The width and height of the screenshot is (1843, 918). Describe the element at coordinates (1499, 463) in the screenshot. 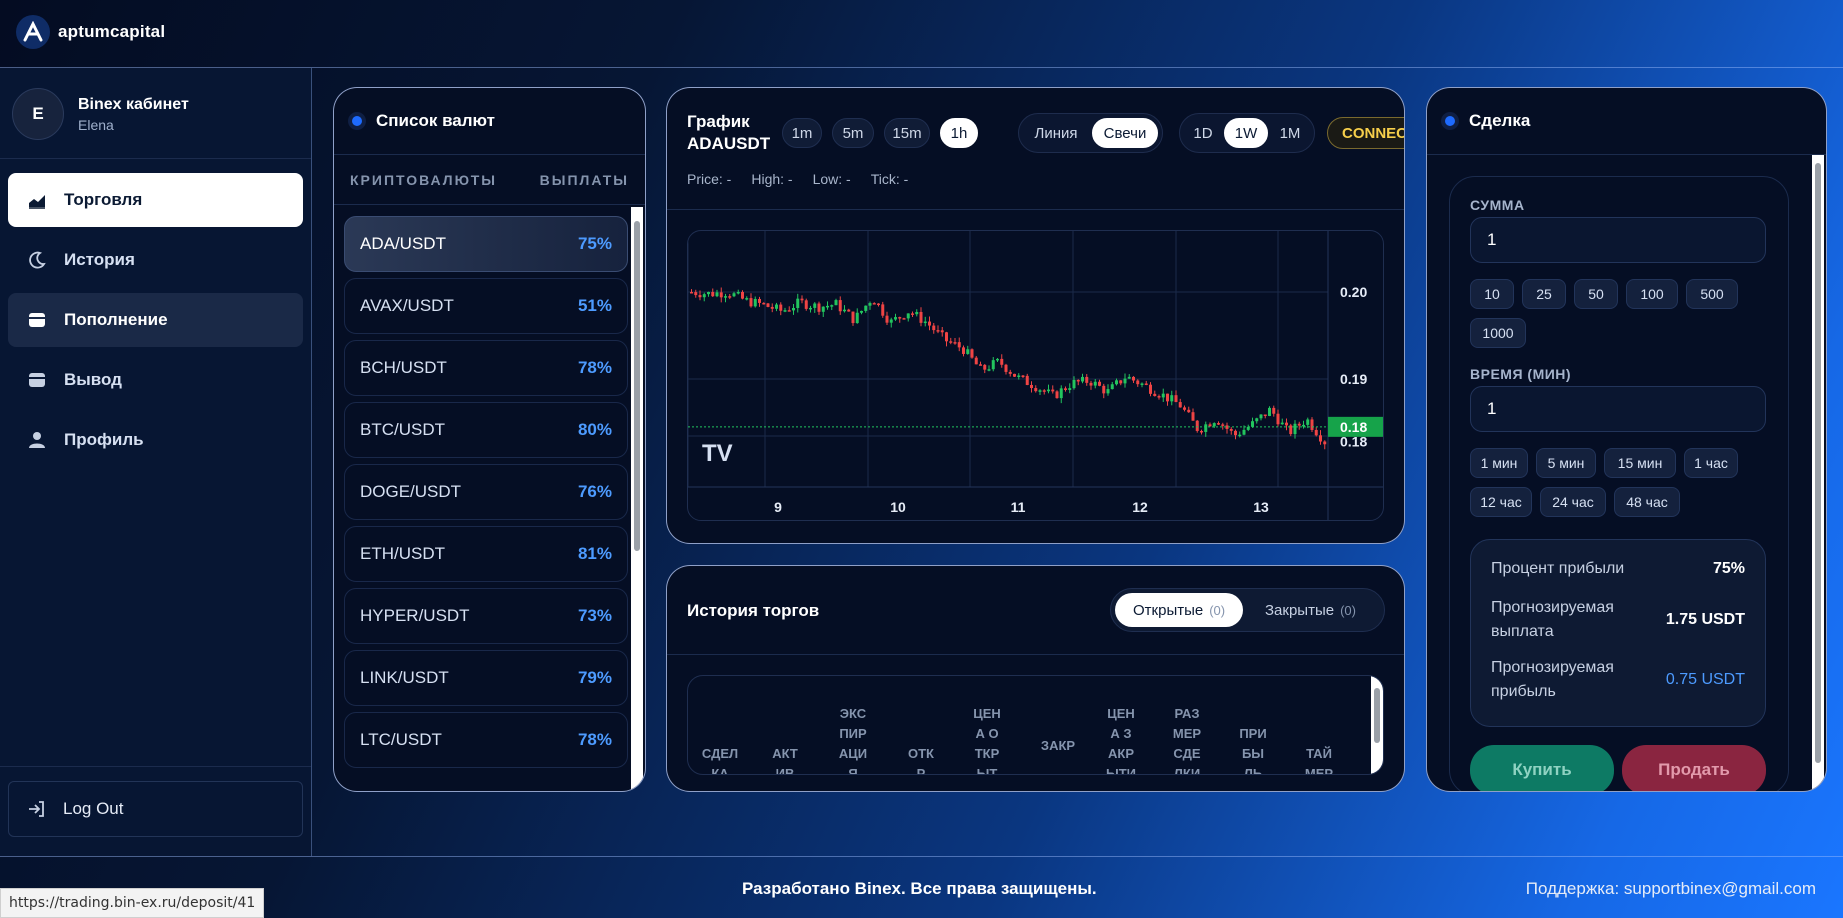

I see `time-chip: 1 мин` at that location.